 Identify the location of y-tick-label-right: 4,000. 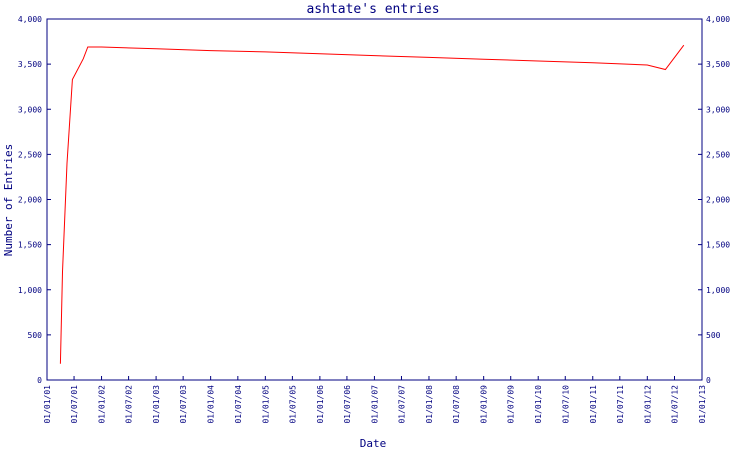
(718, 19).